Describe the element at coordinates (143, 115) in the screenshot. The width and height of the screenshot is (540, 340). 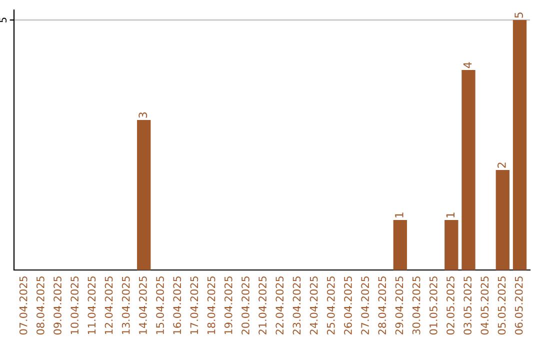
I see `data-label: 3` at that location.